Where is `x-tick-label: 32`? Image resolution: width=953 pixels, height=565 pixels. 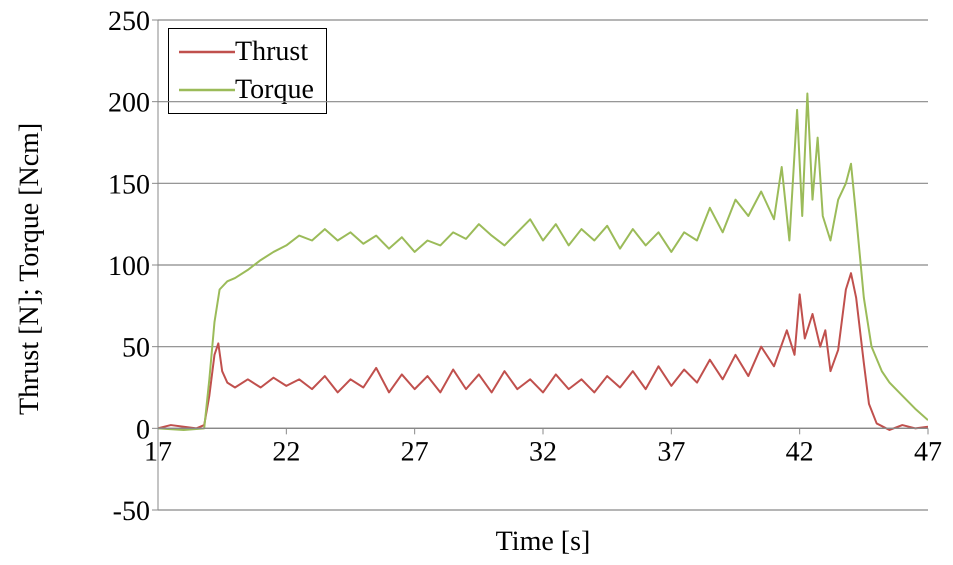
x-tick-label: 32 is located at coordinates (543, 452).